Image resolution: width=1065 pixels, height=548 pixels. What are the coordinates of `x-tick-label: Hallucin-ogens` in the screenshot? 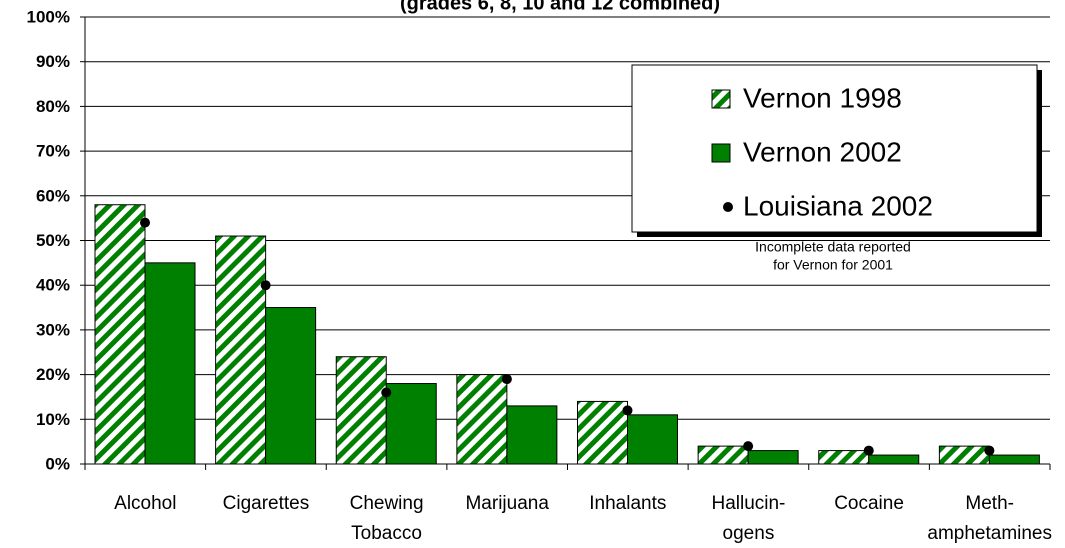 It's located at (748, 518).